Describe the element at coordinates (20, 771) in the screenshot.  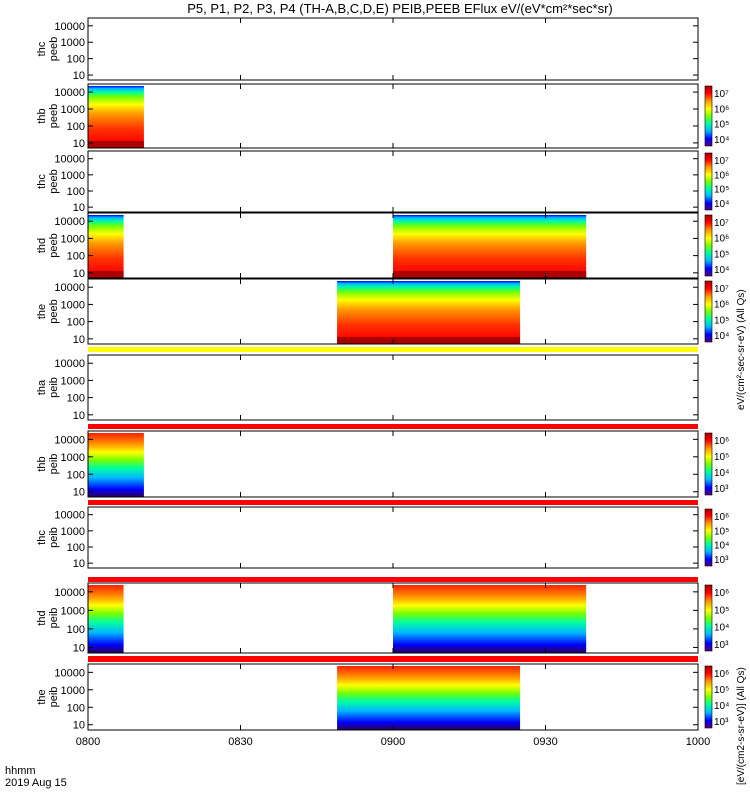
I see `x-caption-hhmm: hhmm` at that location.